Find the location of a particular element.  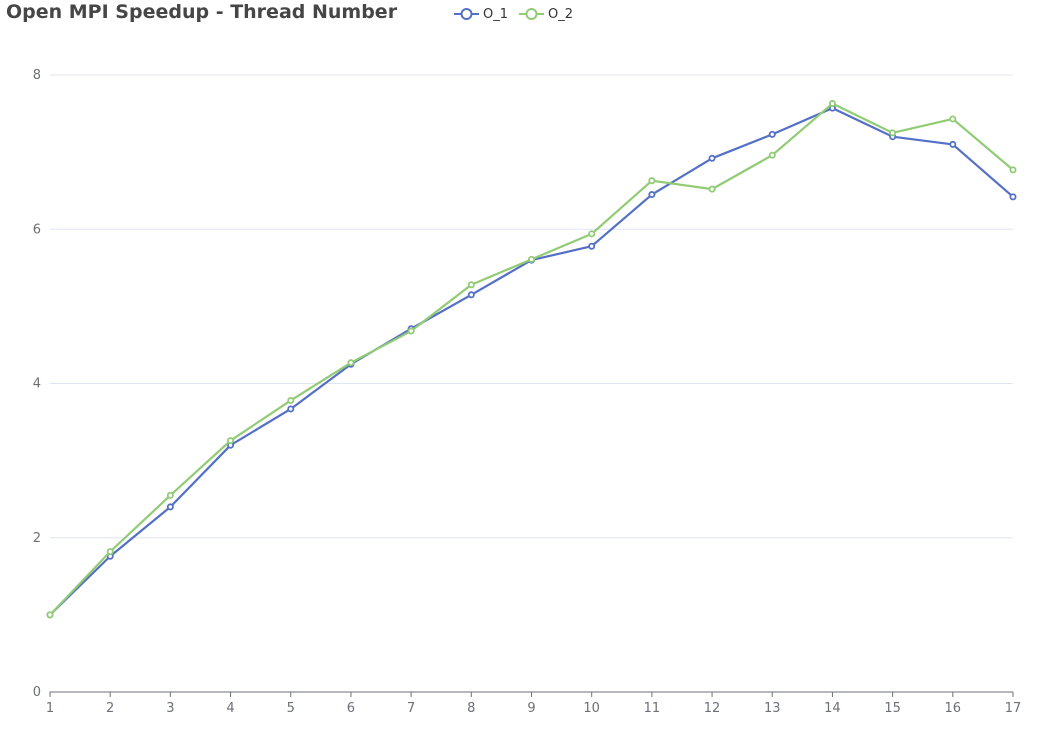

x-tick-label: 2 is located at coordinates (110, 708).